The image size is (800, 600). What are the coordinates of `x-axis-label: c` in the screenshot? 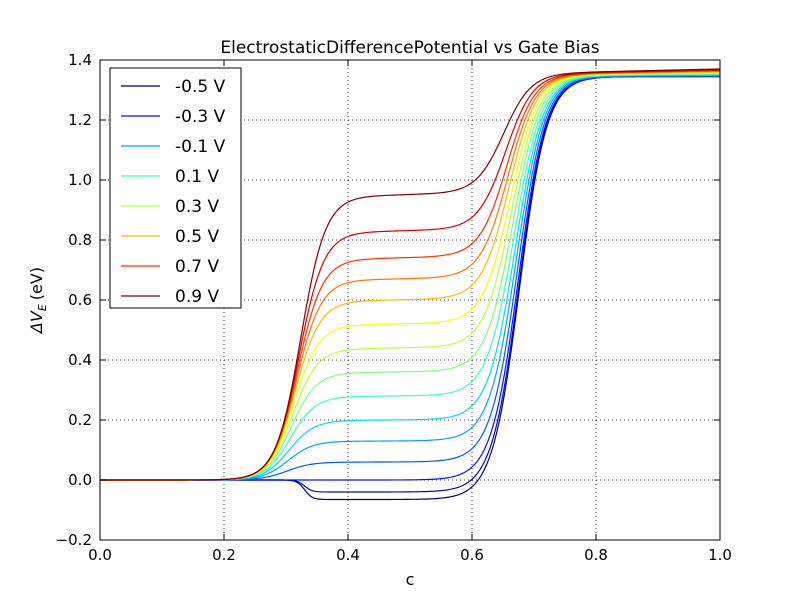 It's located at (410, 579).